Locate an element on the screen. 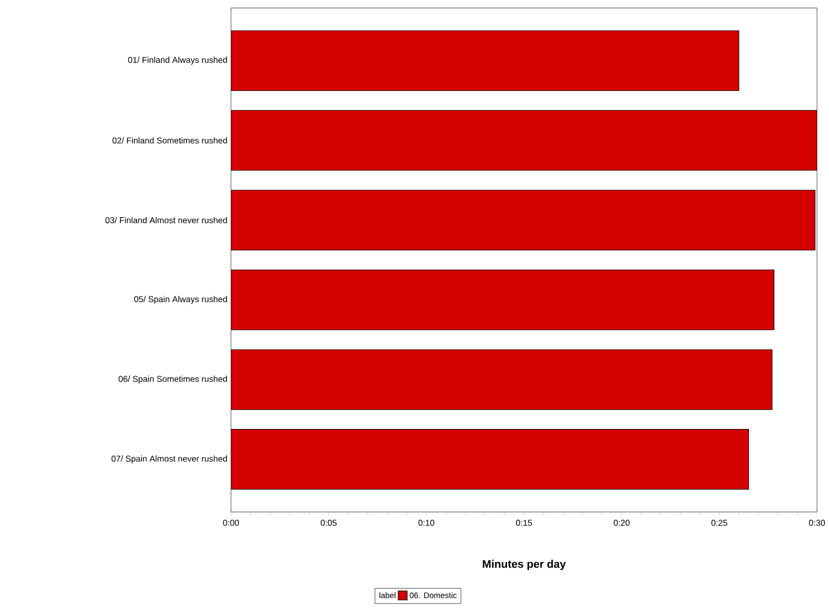 The height and width of the screenshot is (615, 829). x-axis-title: Minutes per day is located at coordinates (524, 565).